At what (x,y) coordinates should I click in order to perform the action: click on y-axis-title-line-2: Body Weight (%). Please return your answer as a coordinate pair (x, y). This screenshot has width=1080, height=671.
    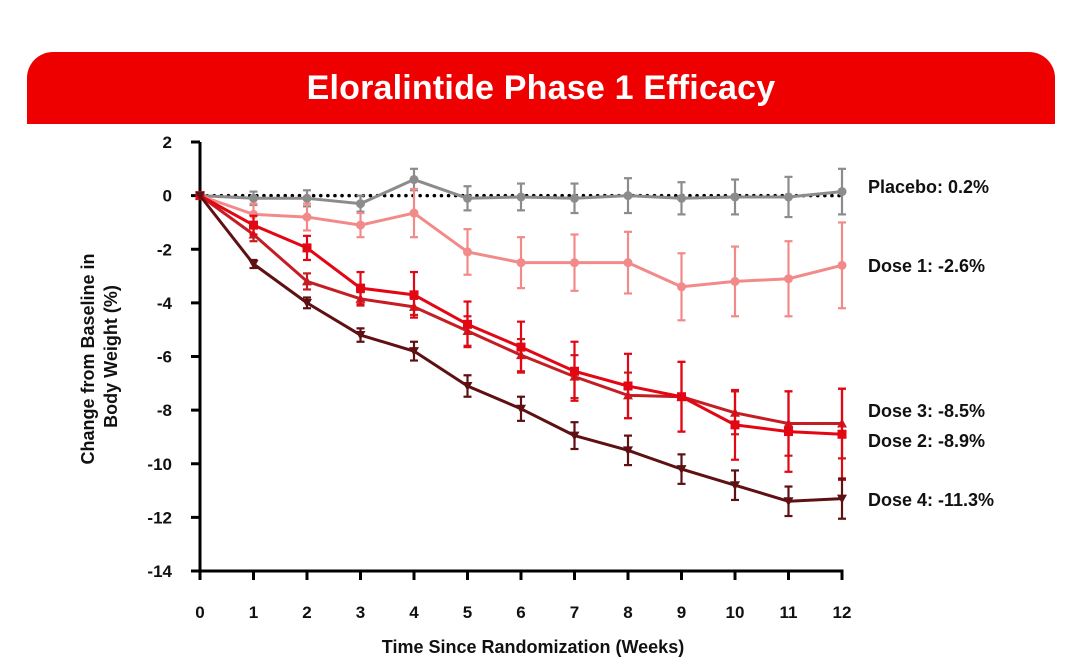
    Looking at the image, I should click on (111, 356).